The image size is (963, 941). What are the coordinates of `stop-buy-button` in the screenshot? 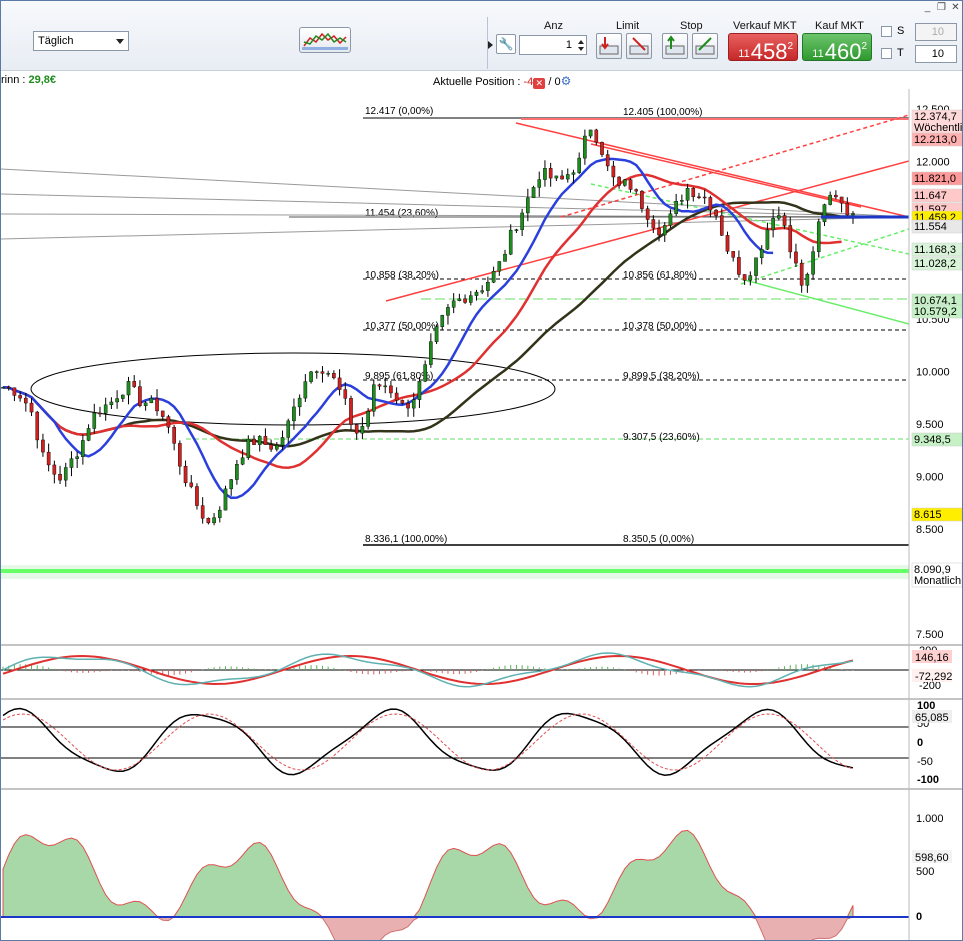 It's located at (675, 46).